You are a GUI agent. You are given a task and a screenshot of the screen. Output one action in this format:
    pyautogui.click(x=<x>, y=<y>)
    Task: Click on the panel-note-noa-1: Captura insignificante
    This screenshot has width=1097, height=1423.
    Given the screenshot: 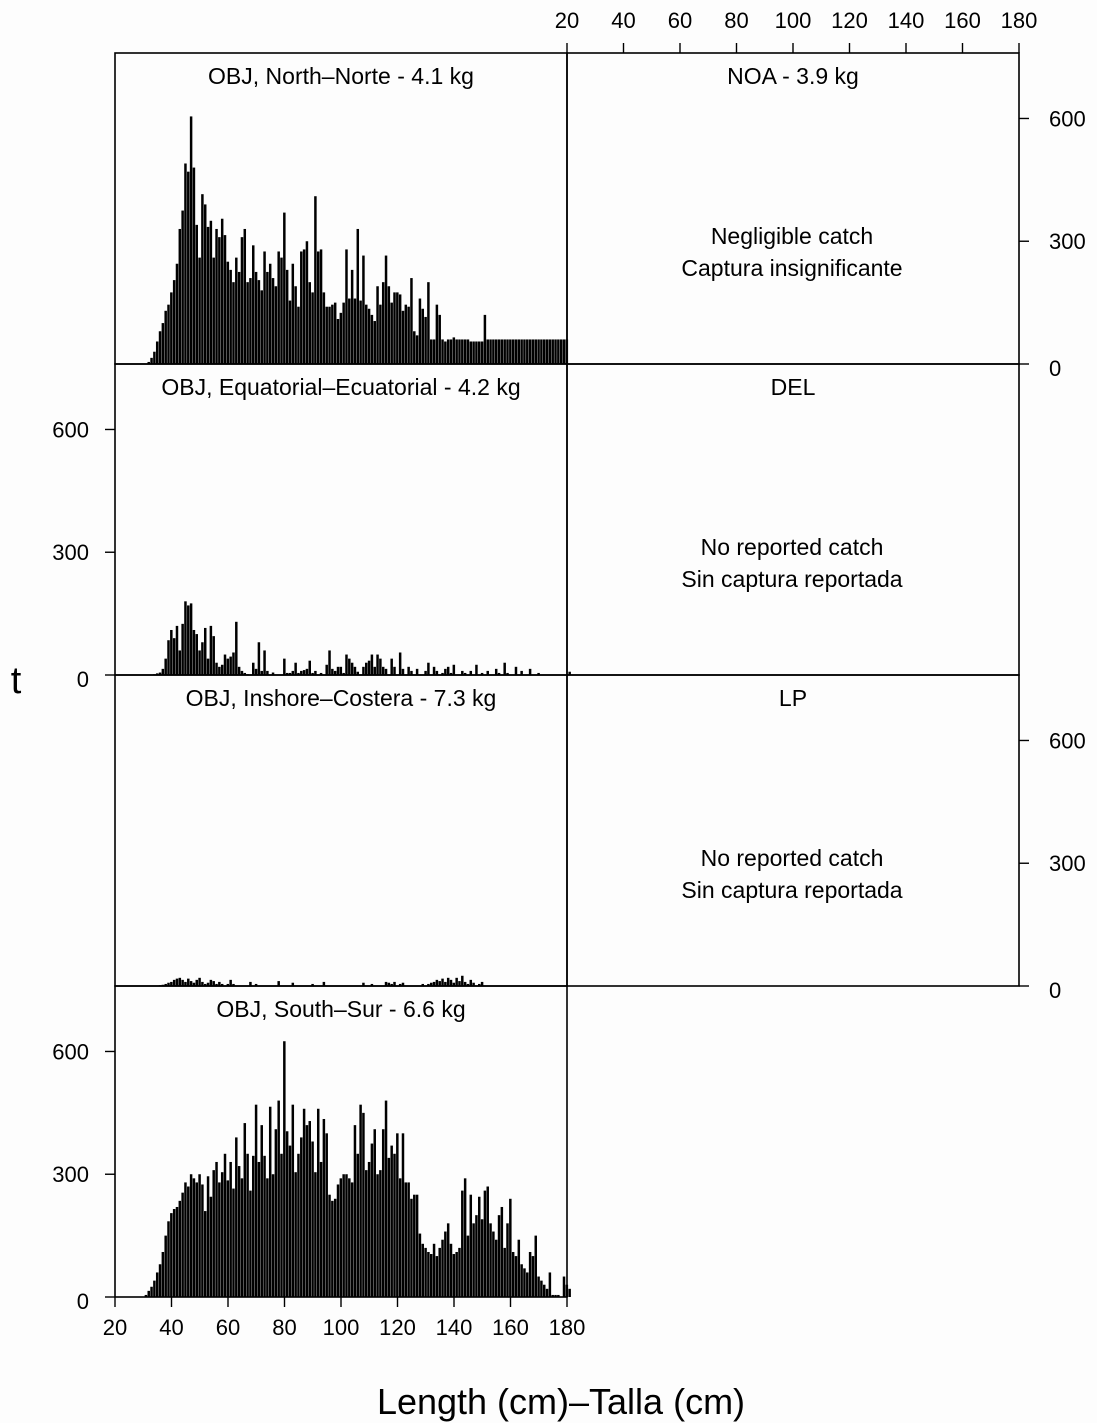 What is the action you would take?
    pyautogui.click(x=791, y=268)
    